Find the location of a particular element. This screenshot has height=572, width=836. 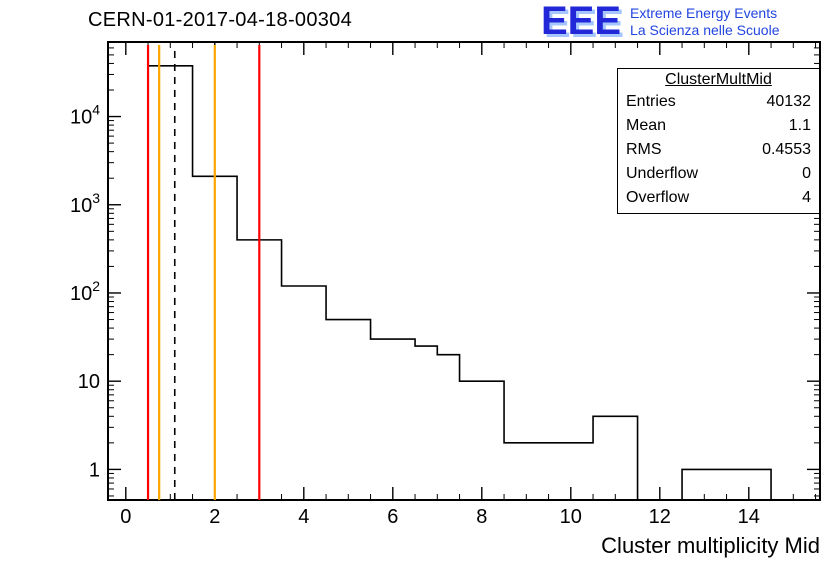

y-tick-label: 10 is located at coordinates (89, 382).